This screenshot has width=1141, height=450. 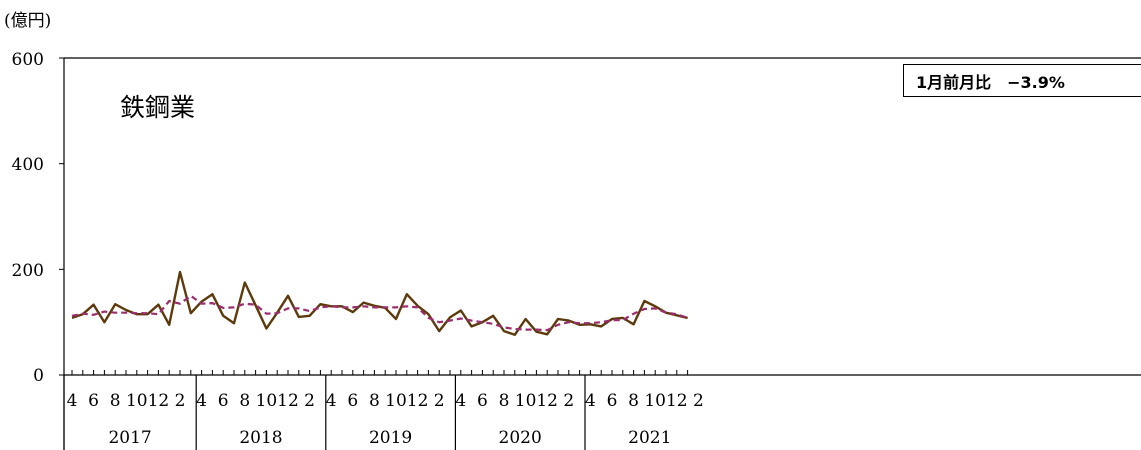 What do you see at coordinates (990, 82) in the screenshot?
I see `annotation-text: 1月前月比 −3.9%` at bounding box center [990, 82].